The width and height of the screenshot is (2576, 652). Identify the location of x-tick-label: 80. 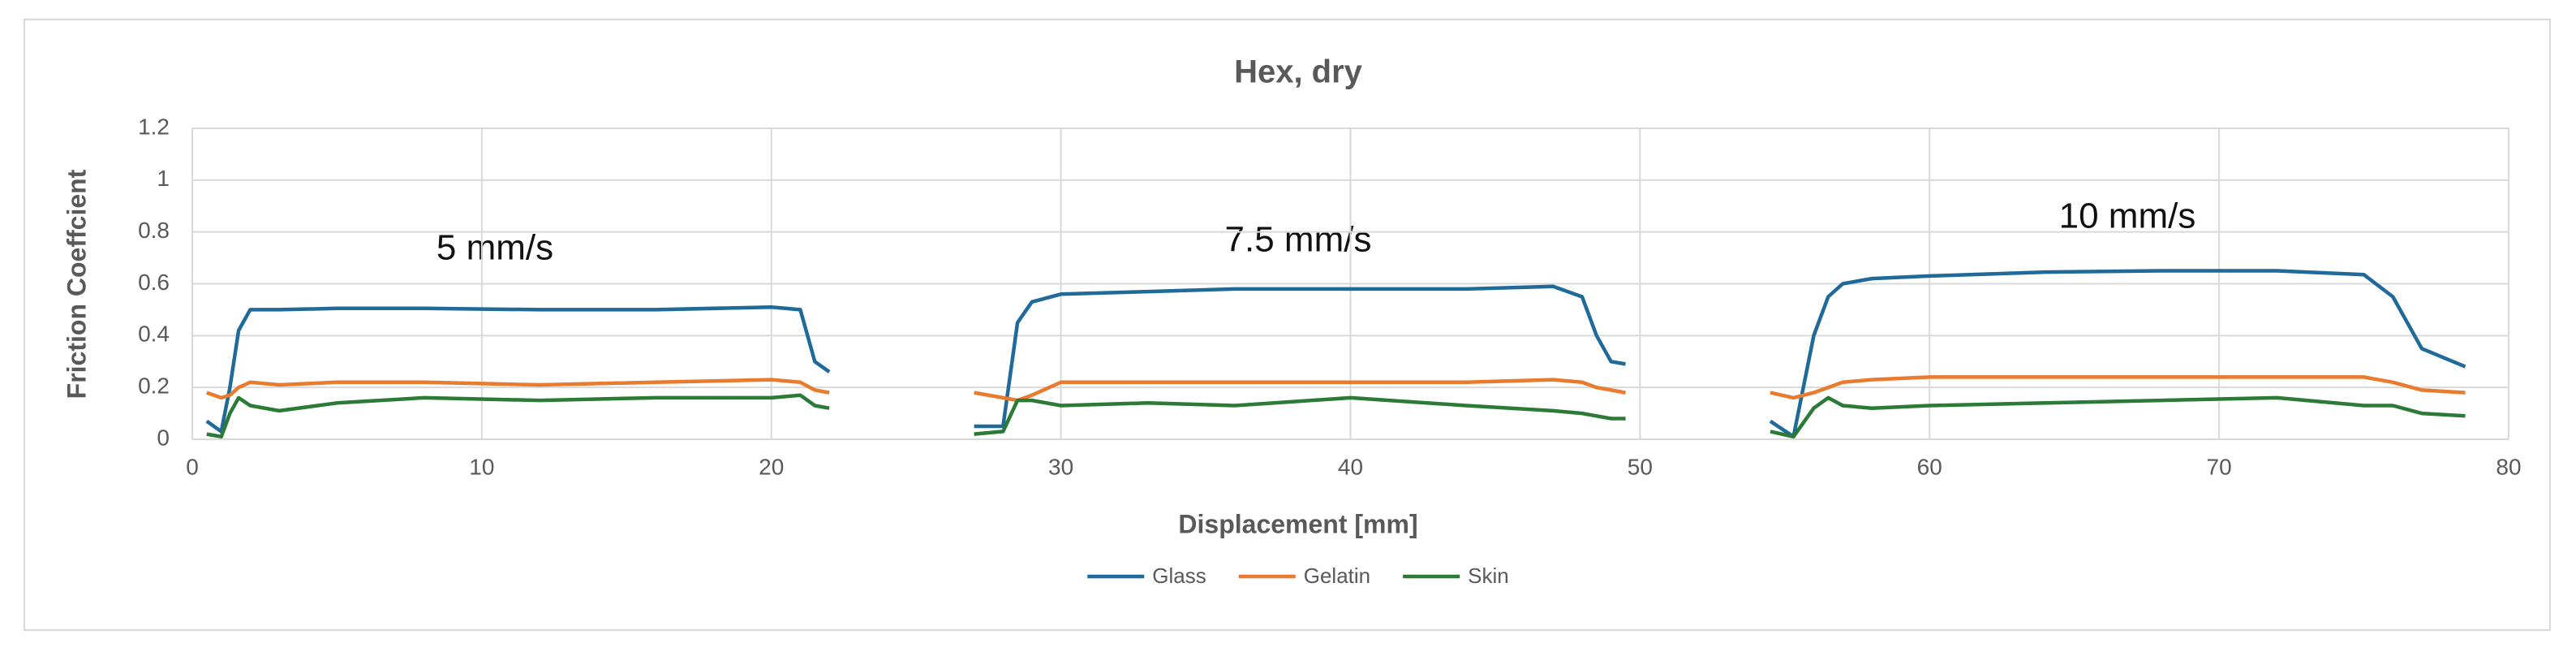
(2508, 467).